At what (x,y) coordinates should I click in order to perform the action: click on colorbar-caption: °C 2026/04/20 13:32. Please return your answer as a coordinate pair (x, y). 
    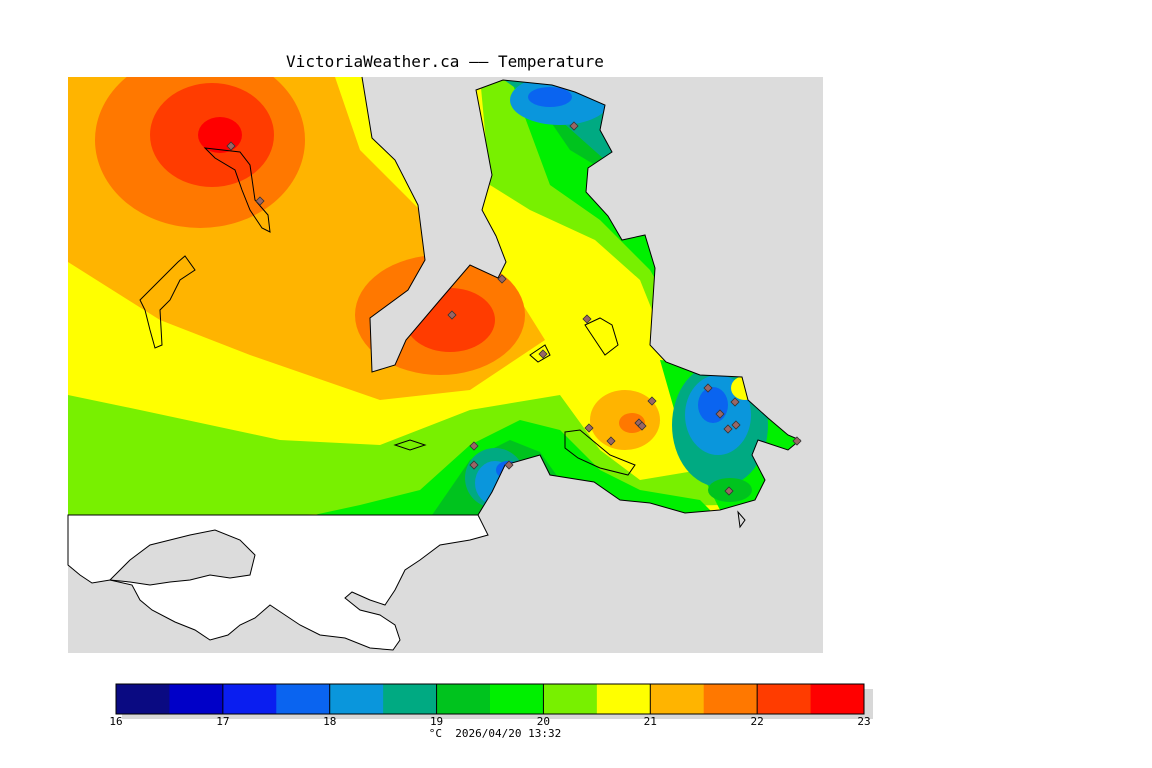
    Looking at the image, I should click on (495, 733).